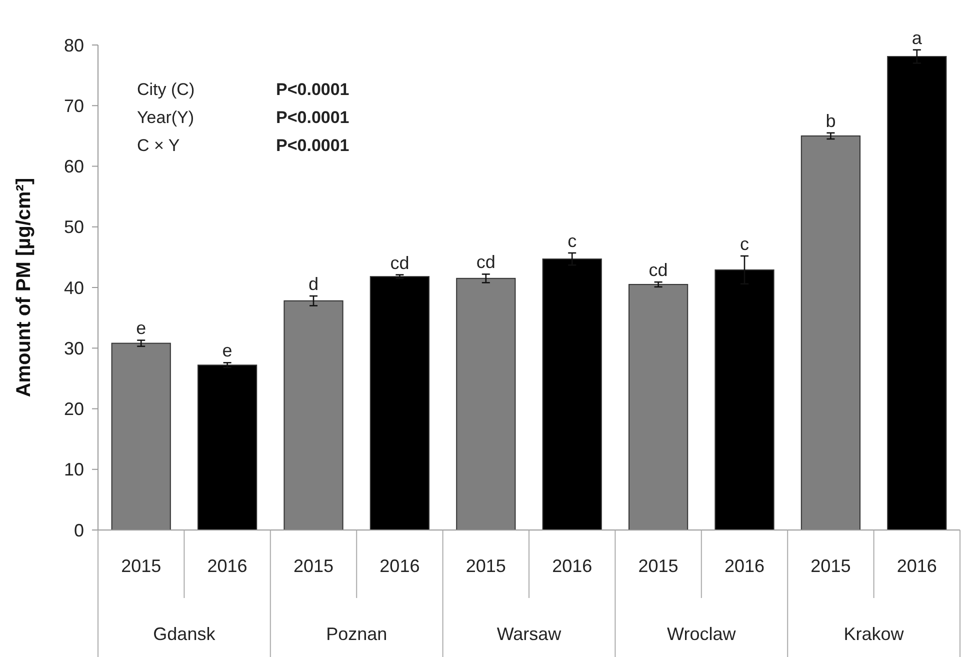 This screenshot has height=657, width=968. I want to click on text: Poznan, so click(357, 634).